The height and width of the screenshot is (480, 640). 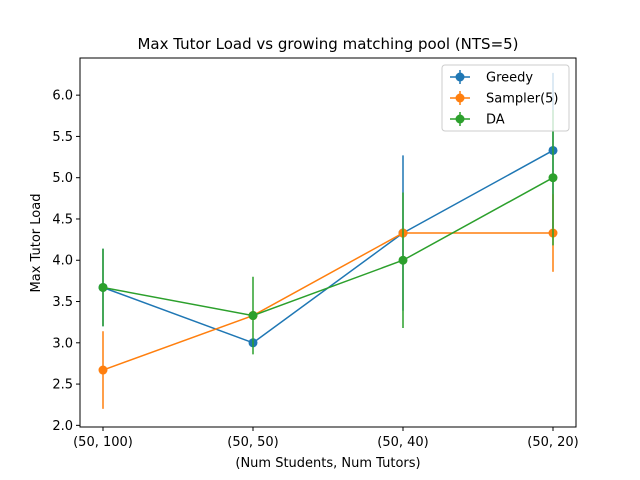 What do you see at coordinates (62, 426) in the screenshot?
I see `y-tick-label: 2.0` at bounding box center [62, 426].